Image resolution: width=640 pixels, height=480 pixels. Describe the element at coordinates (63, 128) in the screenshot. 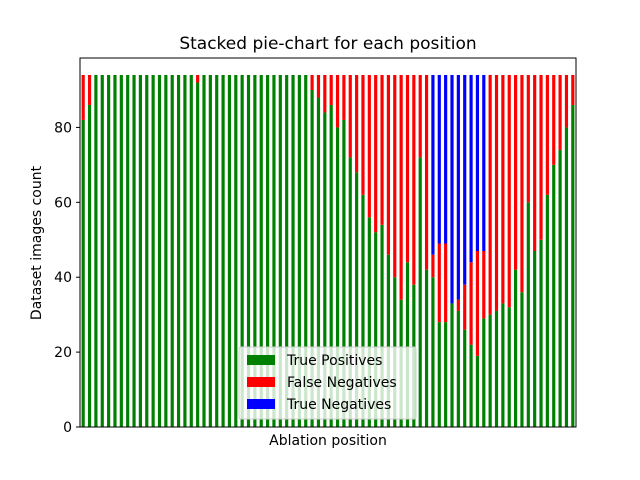

I see `y-tick-label: 80` at that location.